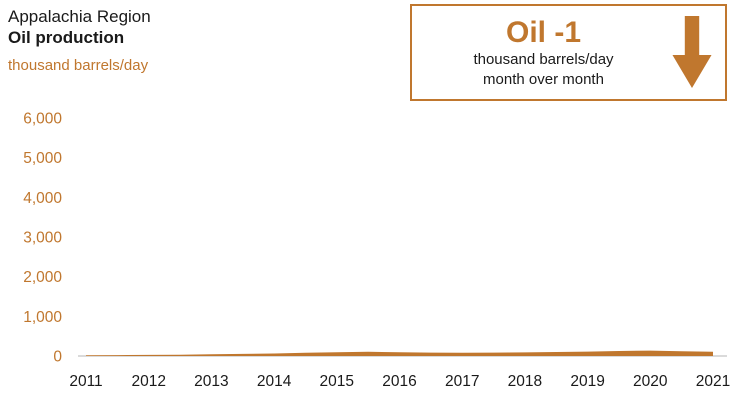 This screenshot has height=405, width=740. What do you see at coordinates (42, 277) in the screenshot?
I see `y-tick-label: 2,000` at bounding box center [42, 277].